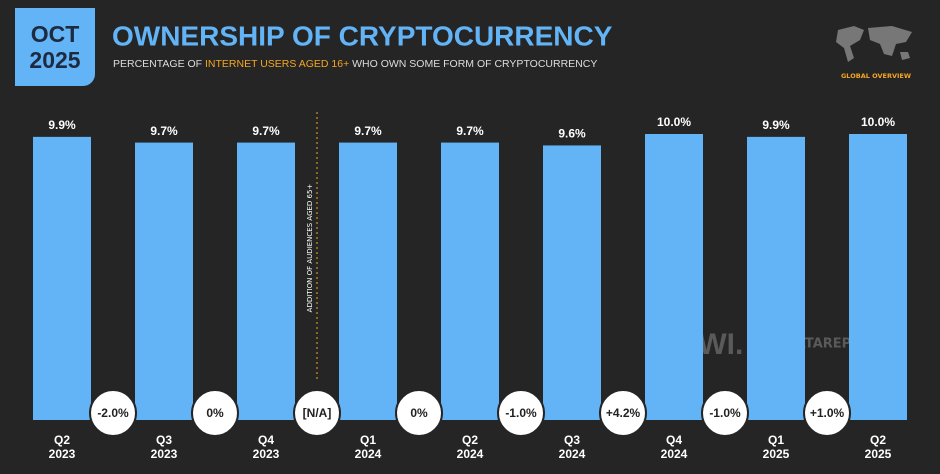 Image resolution: width=940 pixels, height=474 pixels. Describe the element at coordinates (674, 447) in the screenshot. I see `x-tick-label: Q4 2024` at that location.